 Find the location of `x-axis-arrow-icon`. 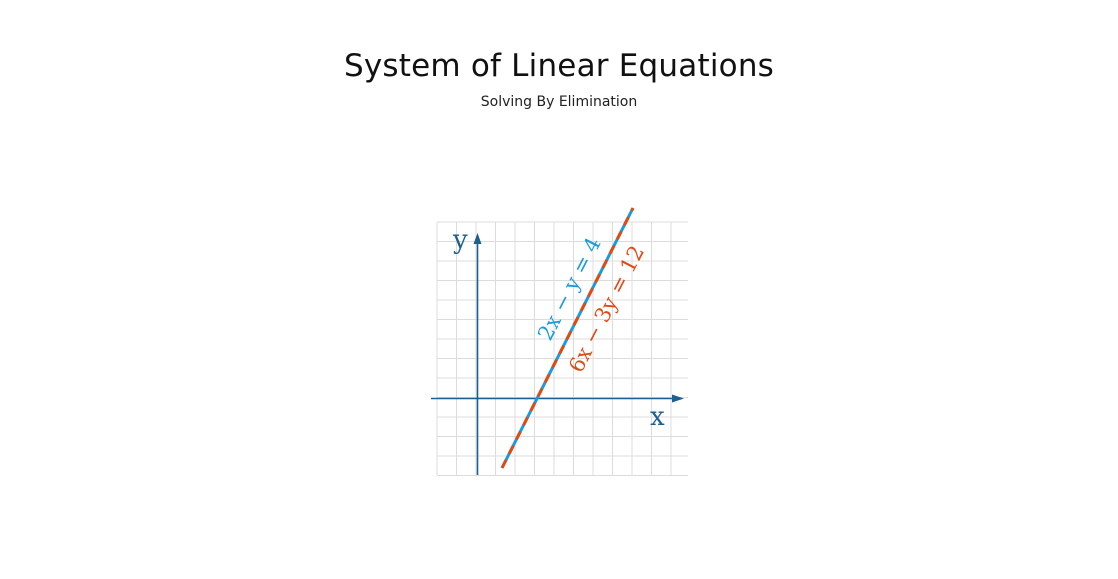

x-axis-arrow-icon is located at coordinates (678, 398).